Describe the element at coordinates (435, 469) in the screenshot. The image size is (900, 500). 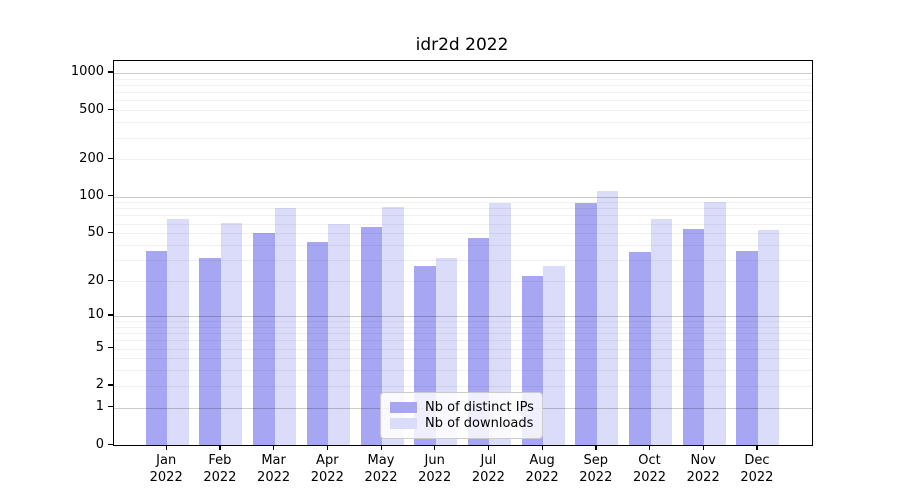
I see `x-tick-label: Jun 2022` at that location.